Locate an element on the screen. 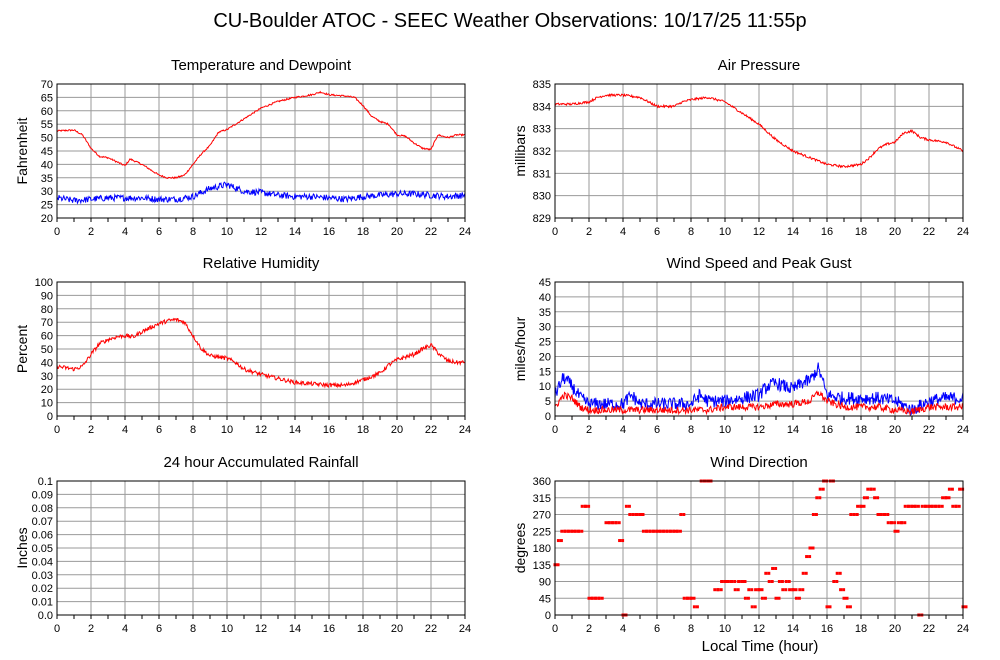  x-tick-label: 2 is located at coordinates (91, 629).